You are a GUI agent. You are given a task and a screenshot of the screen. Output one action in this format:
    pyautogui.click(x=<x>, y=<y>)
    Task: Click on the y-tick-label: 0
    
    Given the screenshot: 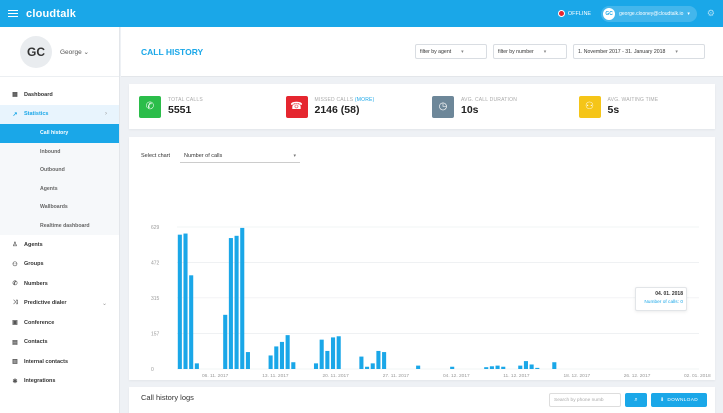 What is the action you would take?
    pyautogui.click(x=152, y=370)
    